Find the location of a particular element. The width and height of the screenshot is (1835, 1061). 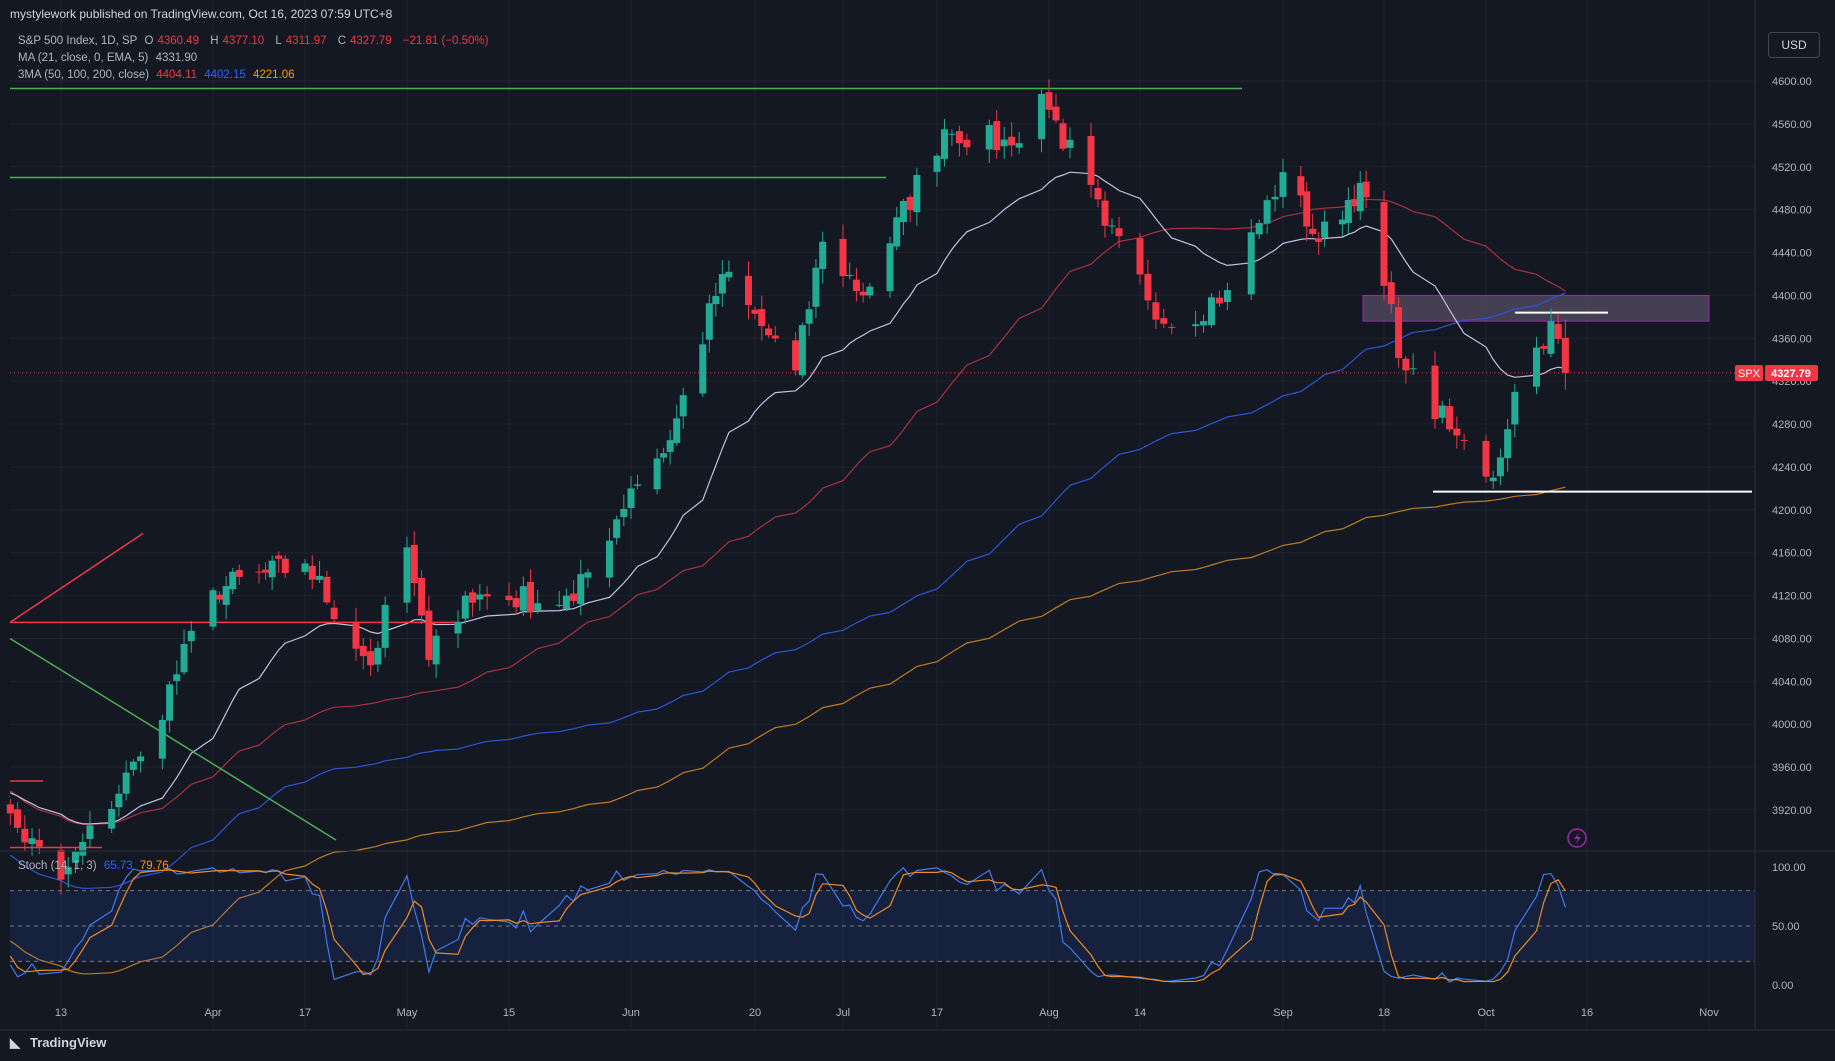

x-tick-label: 15 is located at coordinates (509, 1013).